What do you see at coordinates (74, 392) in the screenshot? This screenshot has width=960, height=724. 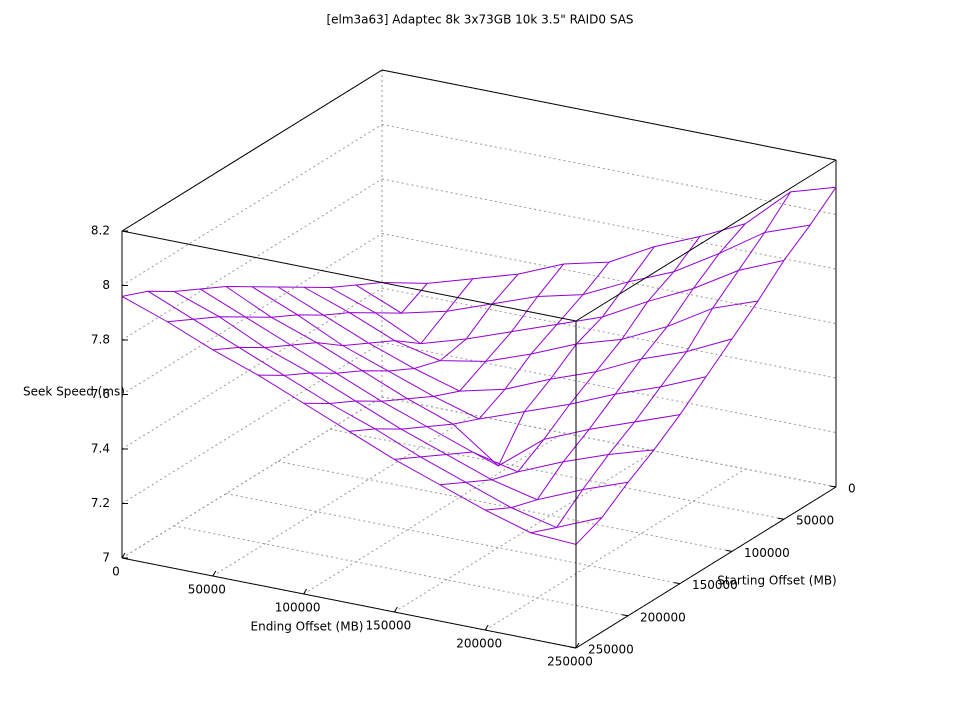 I see `z-axis-title: Seek Speed (ms)` at bounding box center [74, 392].